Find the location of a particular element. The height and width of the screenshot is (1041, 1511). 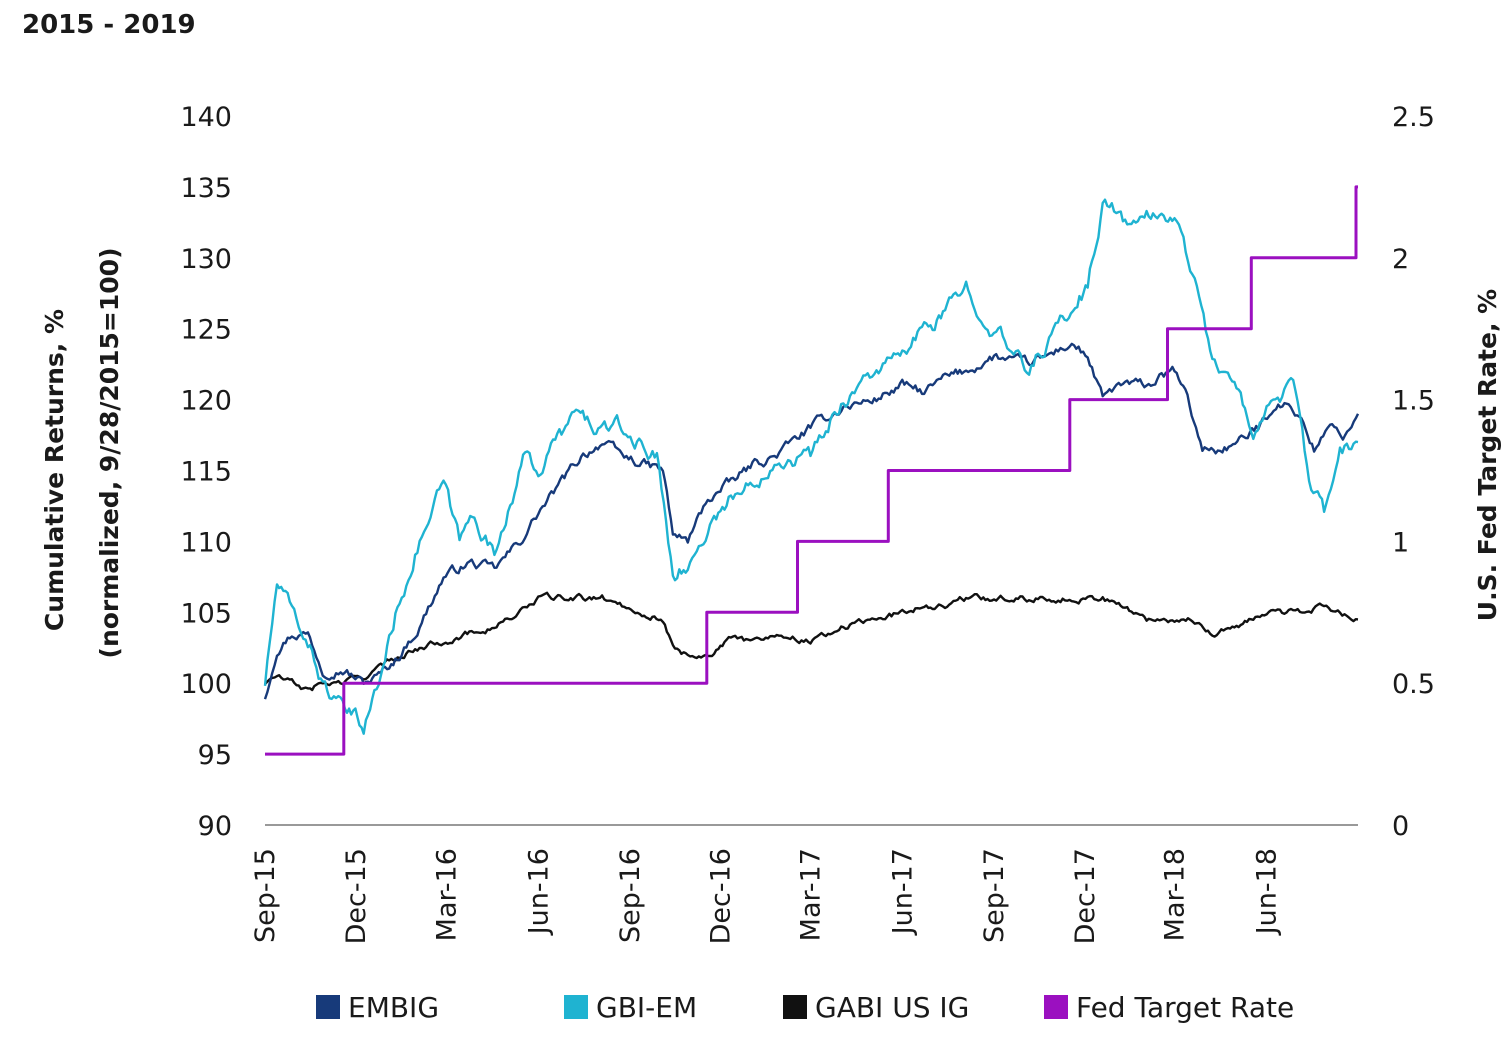

x-tick-label: Sep-15 is located at coordinates (265, 895).